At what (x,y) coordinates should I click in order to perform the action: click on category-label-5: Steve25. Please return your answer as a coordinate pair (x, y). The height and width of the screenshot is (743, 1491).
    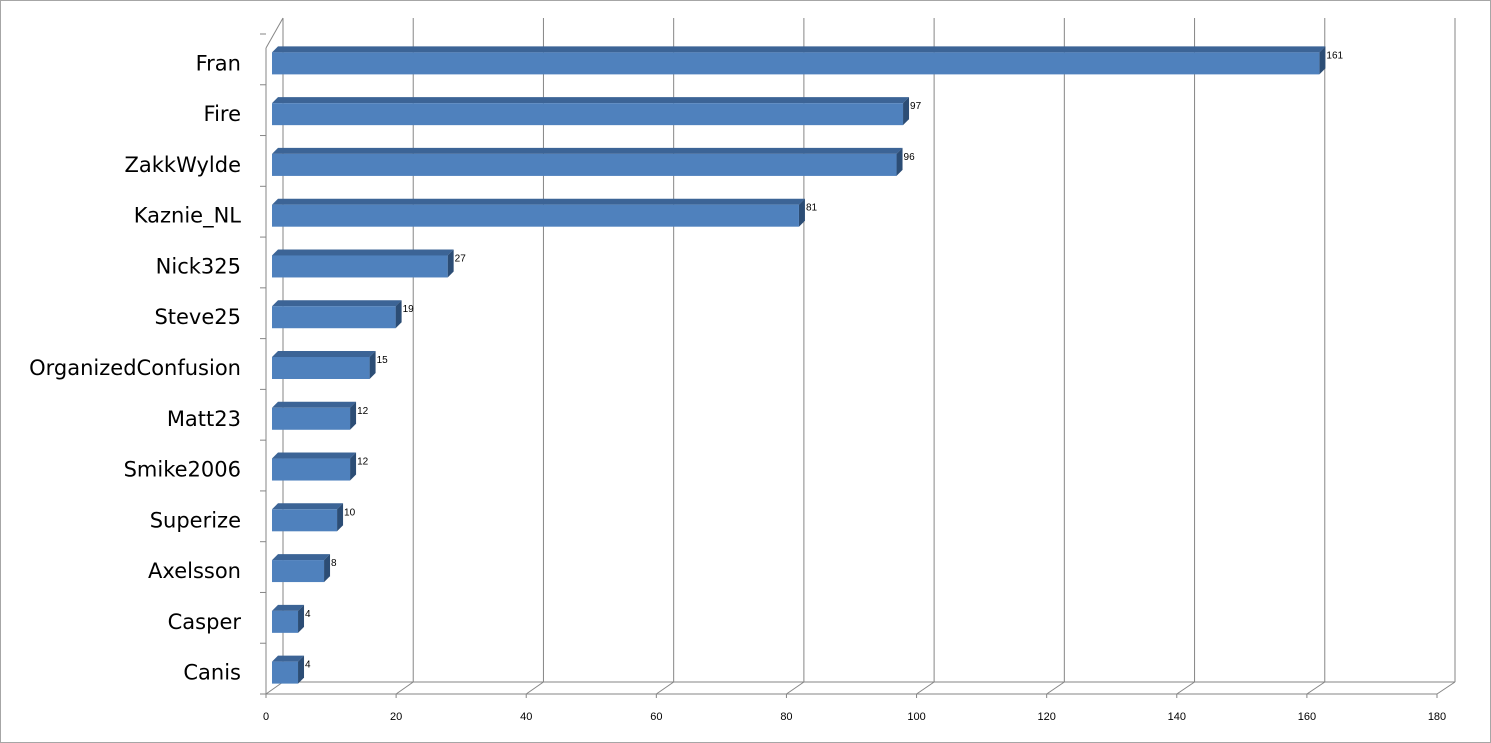
    Looking at the image, I should click on (197, 317).